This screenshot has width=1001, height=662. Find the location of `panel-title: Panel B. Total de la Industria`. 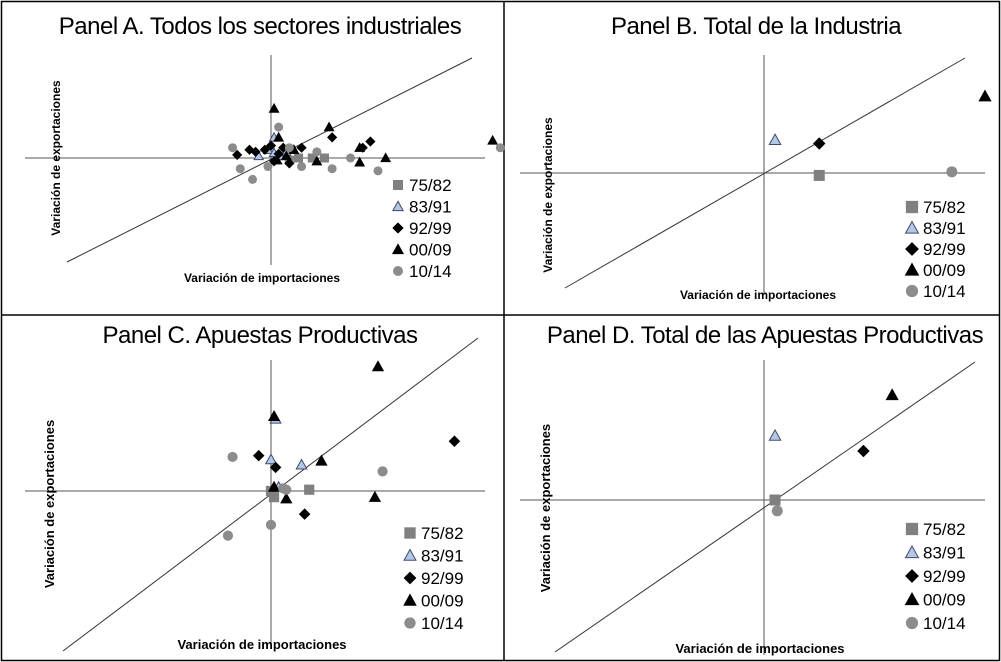

panel-title: Panel B. Total de la Industria is located at coordinates (756, 26).